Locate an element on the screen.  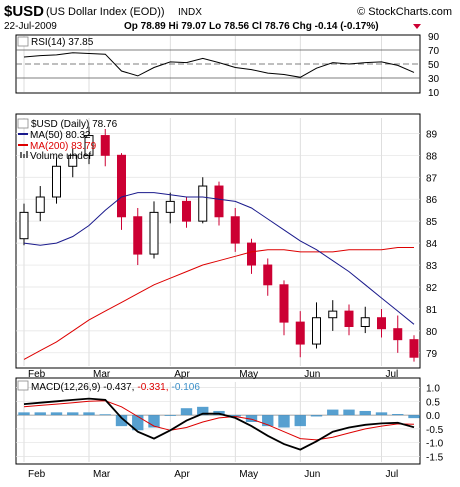
macd-line is located at coordinates (219, 424).